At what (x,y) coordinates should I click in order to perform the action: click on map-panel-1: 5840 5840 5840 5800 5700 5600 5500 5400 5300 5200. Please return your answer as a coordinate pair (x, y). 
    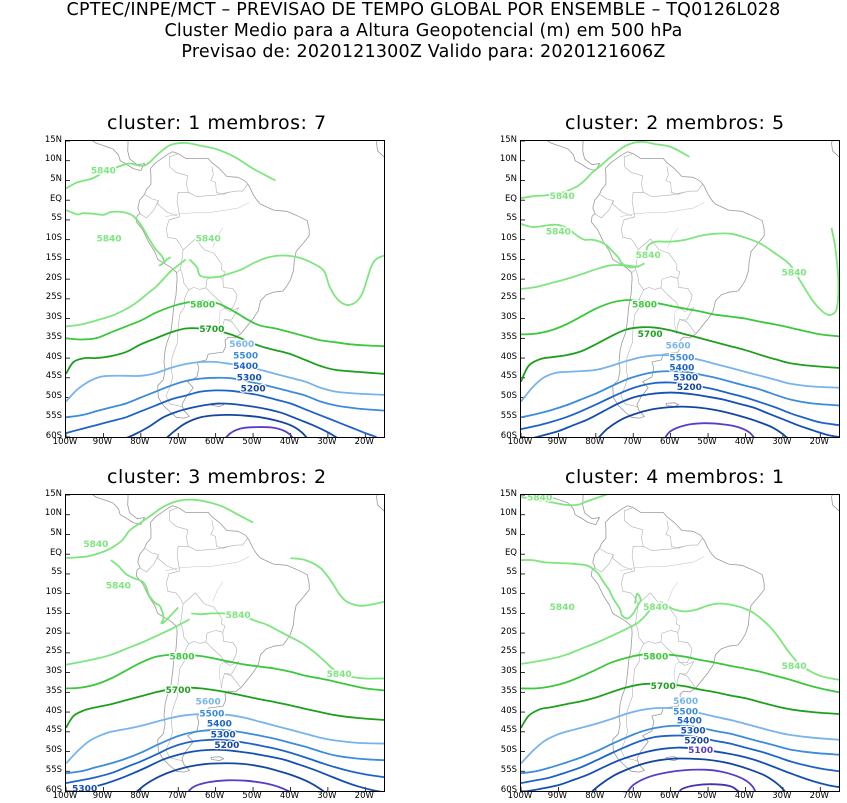
    Looking at the image, I should click on (225, 289).